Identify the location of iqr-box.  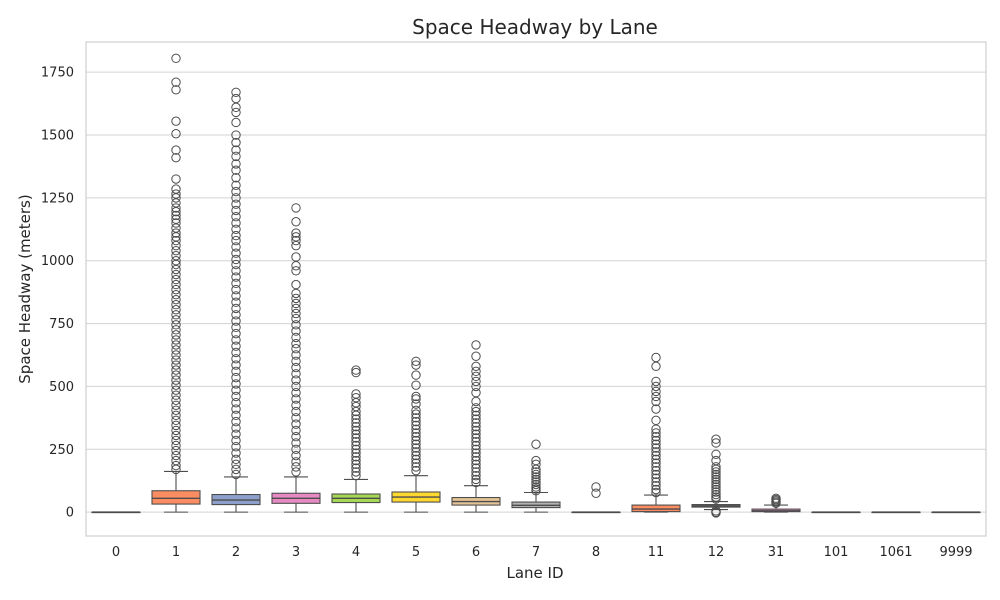
(656, 508).